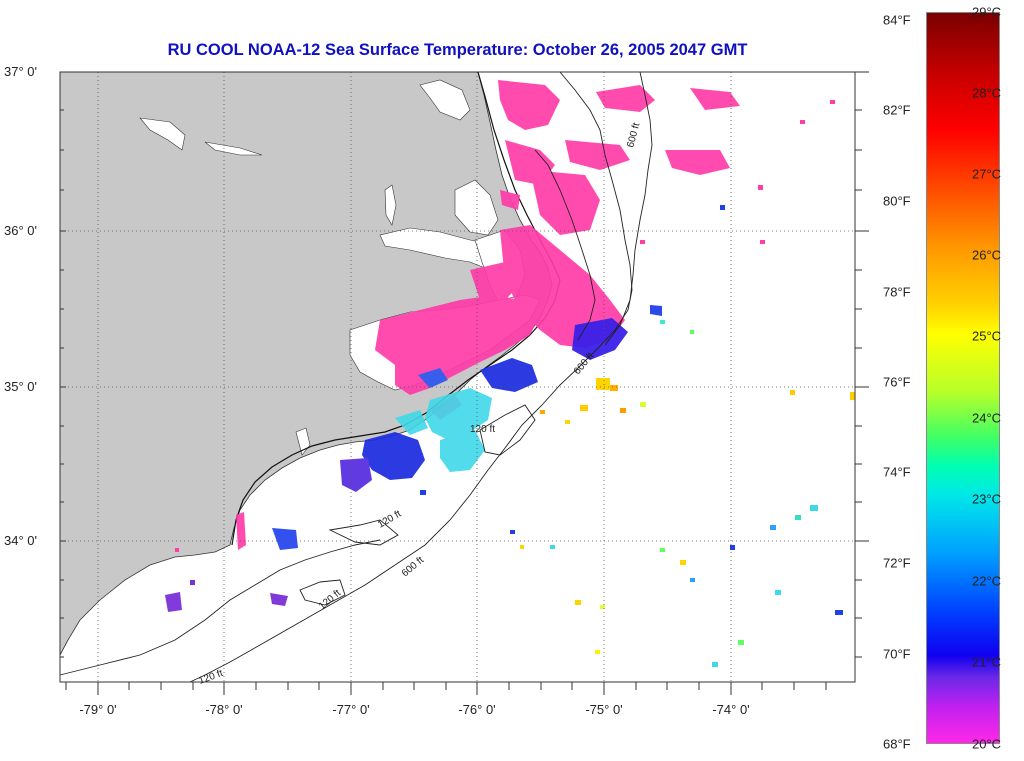 The height and width of the screenshot is (761, 1024). Describe the element at coordinates (987, 255) in the screenshot. I see `colorbar-celsius-label: 26°C` at that location.